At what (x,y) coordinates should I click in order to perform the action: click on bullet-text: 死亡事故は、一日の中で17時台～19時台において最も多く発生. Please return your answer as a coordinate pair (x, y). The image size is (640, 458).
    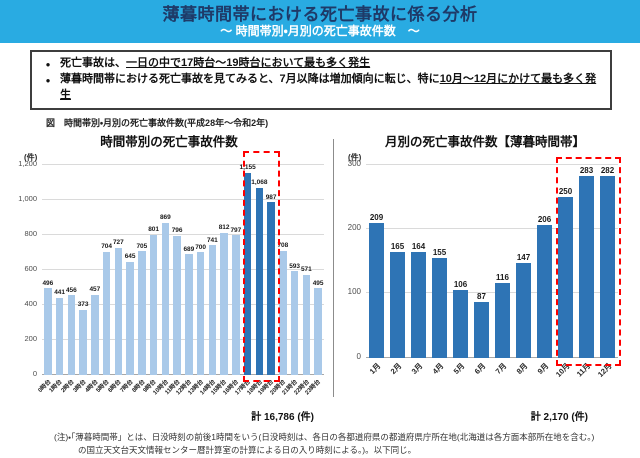
    Looking at the image, I should click on (331, 64).